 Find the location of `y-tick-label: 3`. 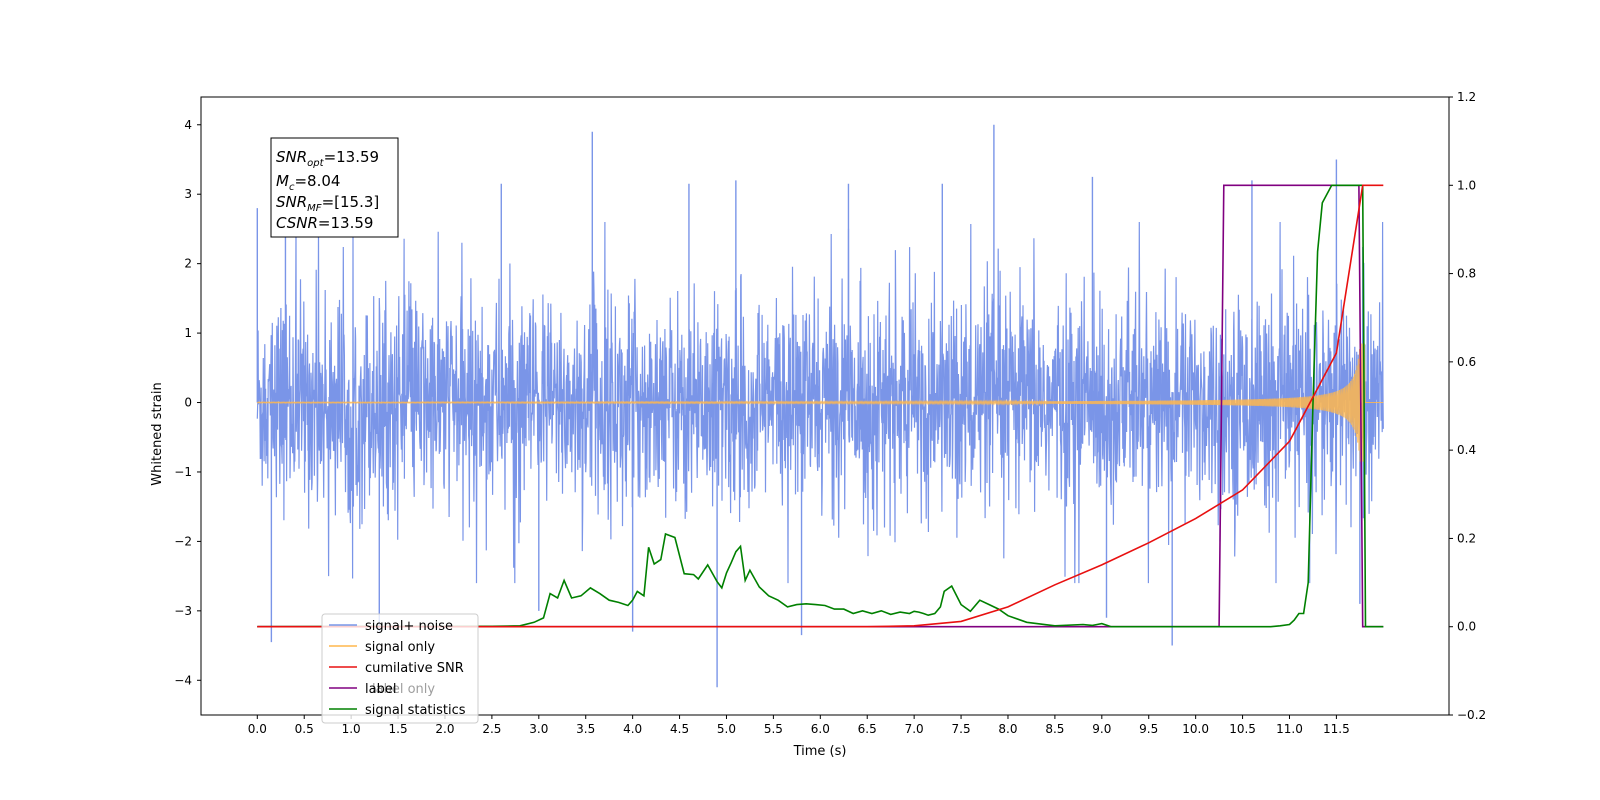

y-tick-label: 3 is located at coordinates (188, 194).